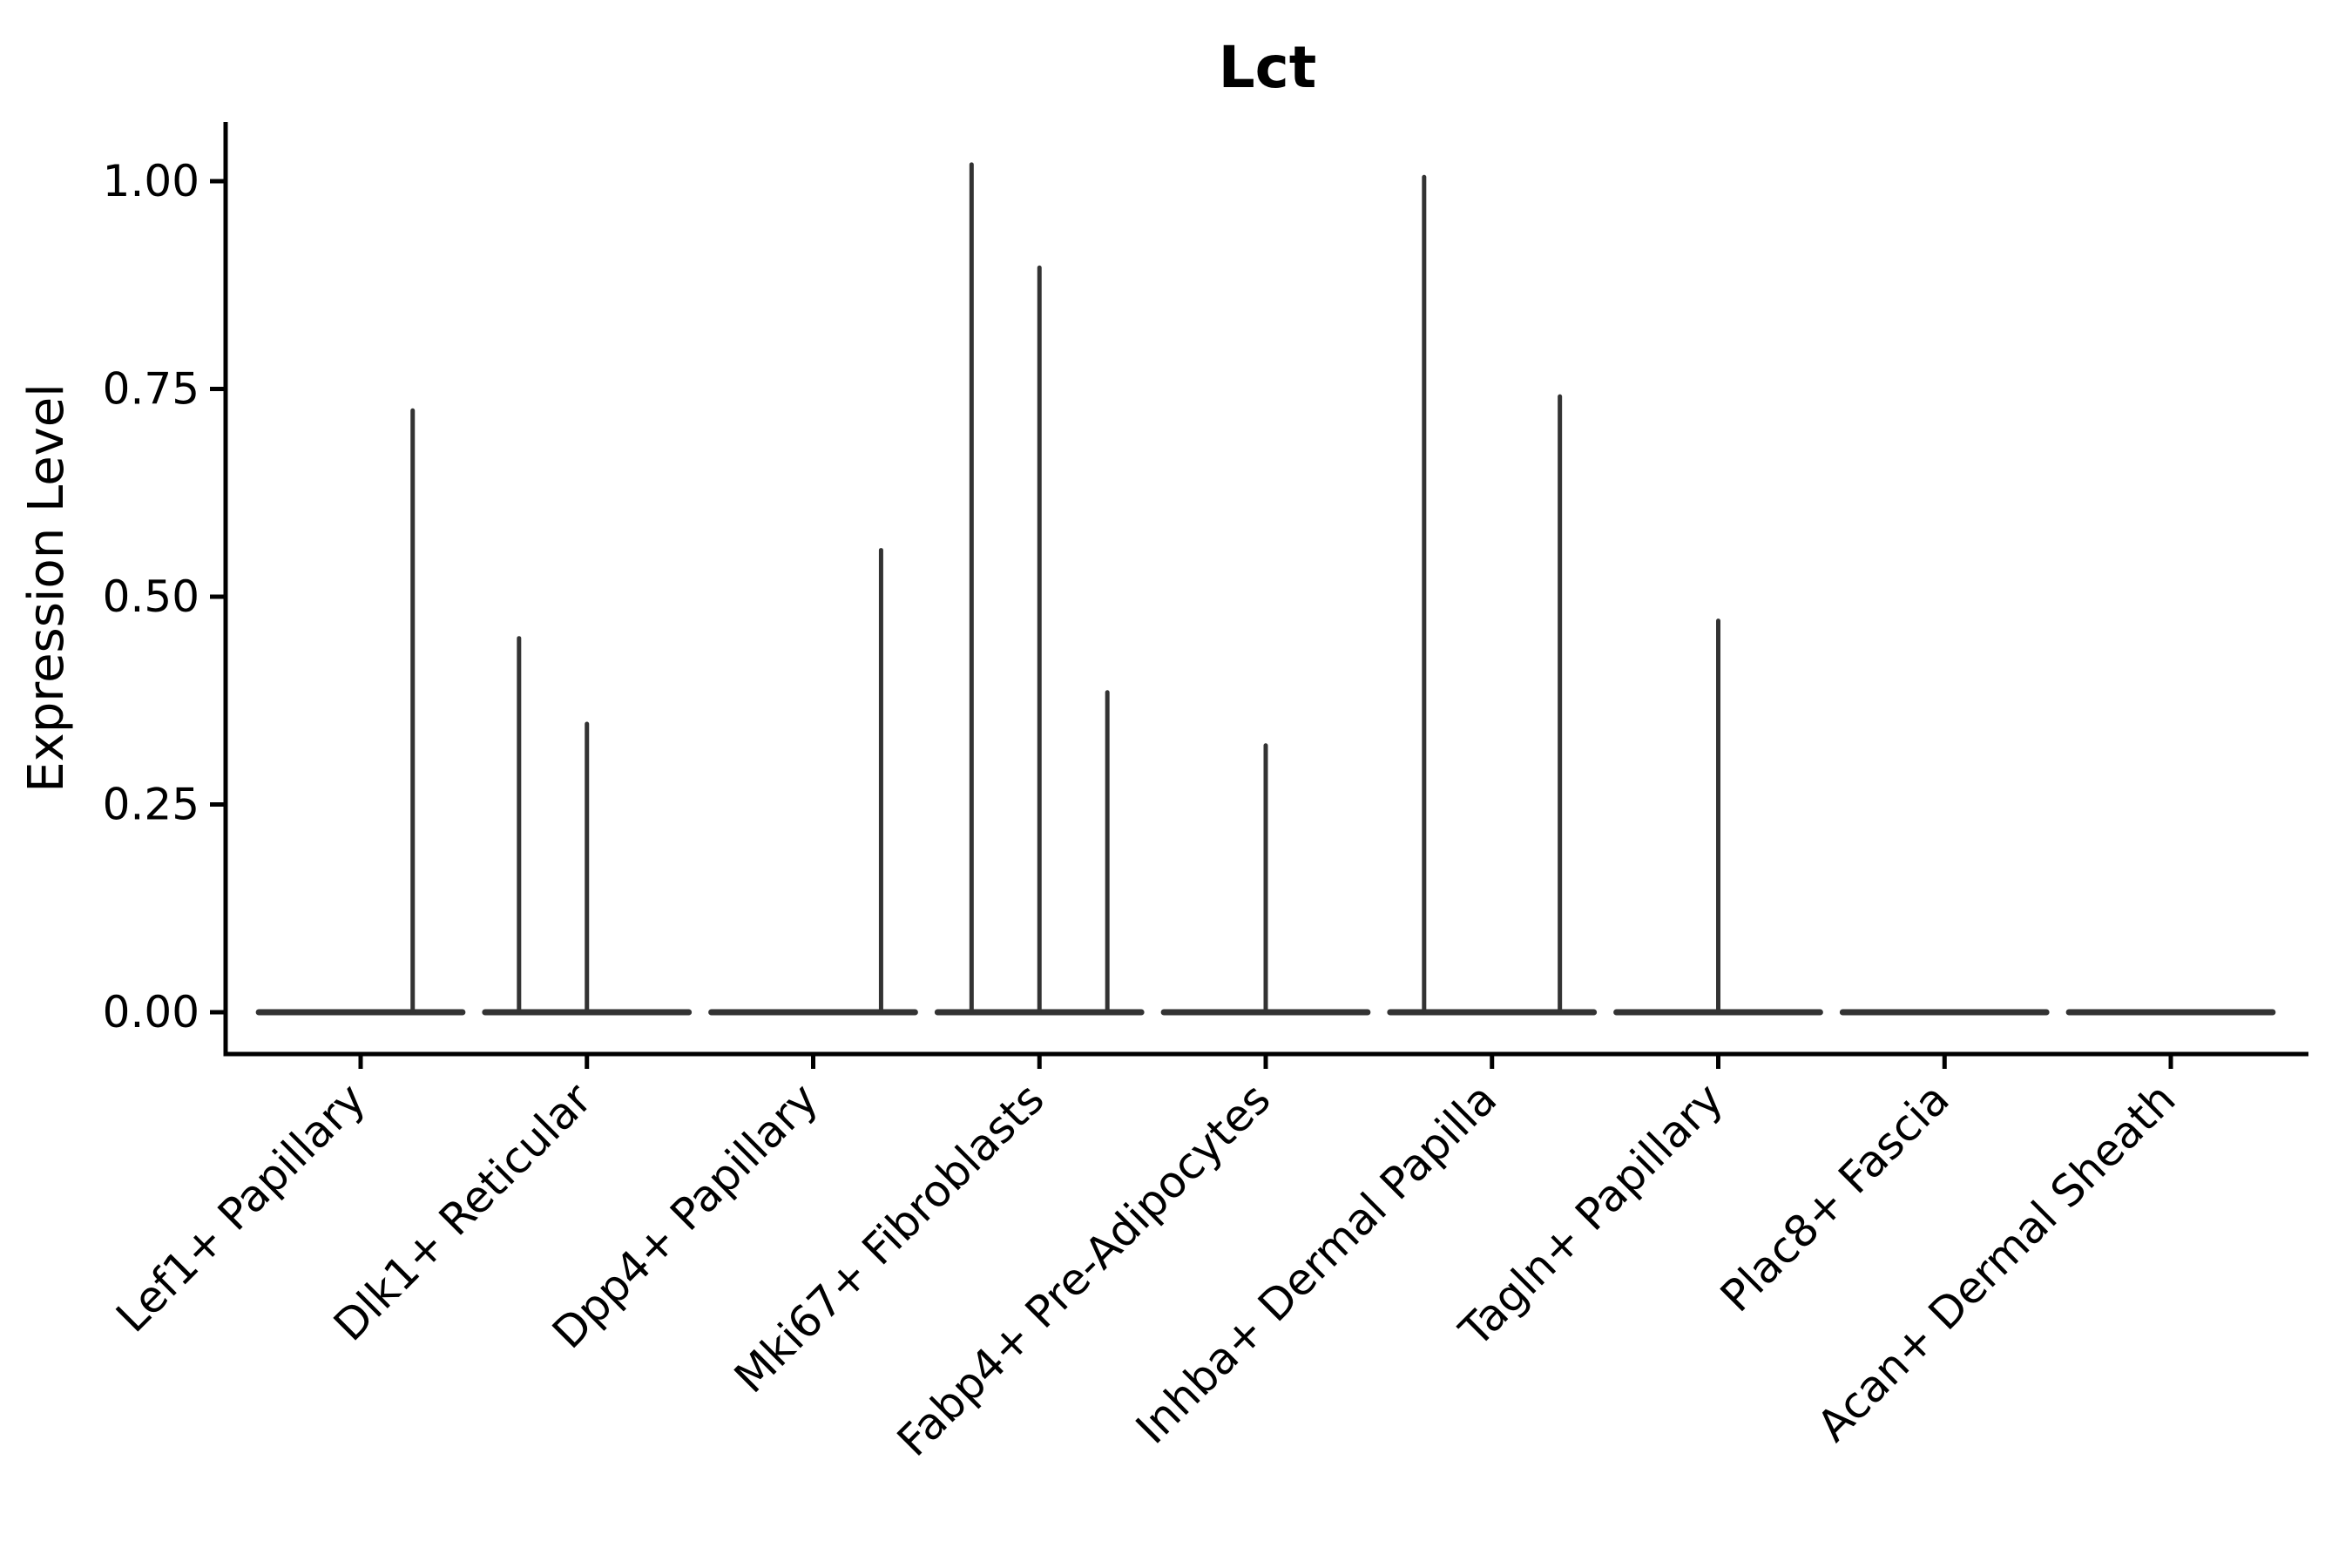 This screenshot has width=2352, height=1568. Describe the element at coordinates (1316, 1263) in the screenshot. I see `x-tick-label: Inhba+ Dermal Papilla` at that location.